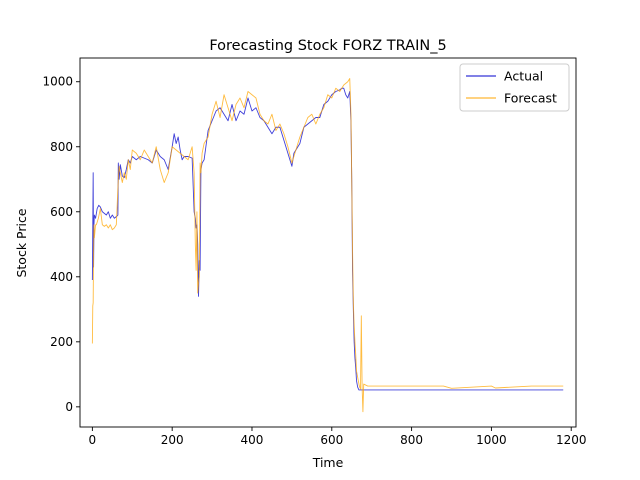 The height and width of the screenshot is (480, 640). Describe the element at coordinates (61, 212) in the screenshot. I see `y-tick-label: 600` at that location.